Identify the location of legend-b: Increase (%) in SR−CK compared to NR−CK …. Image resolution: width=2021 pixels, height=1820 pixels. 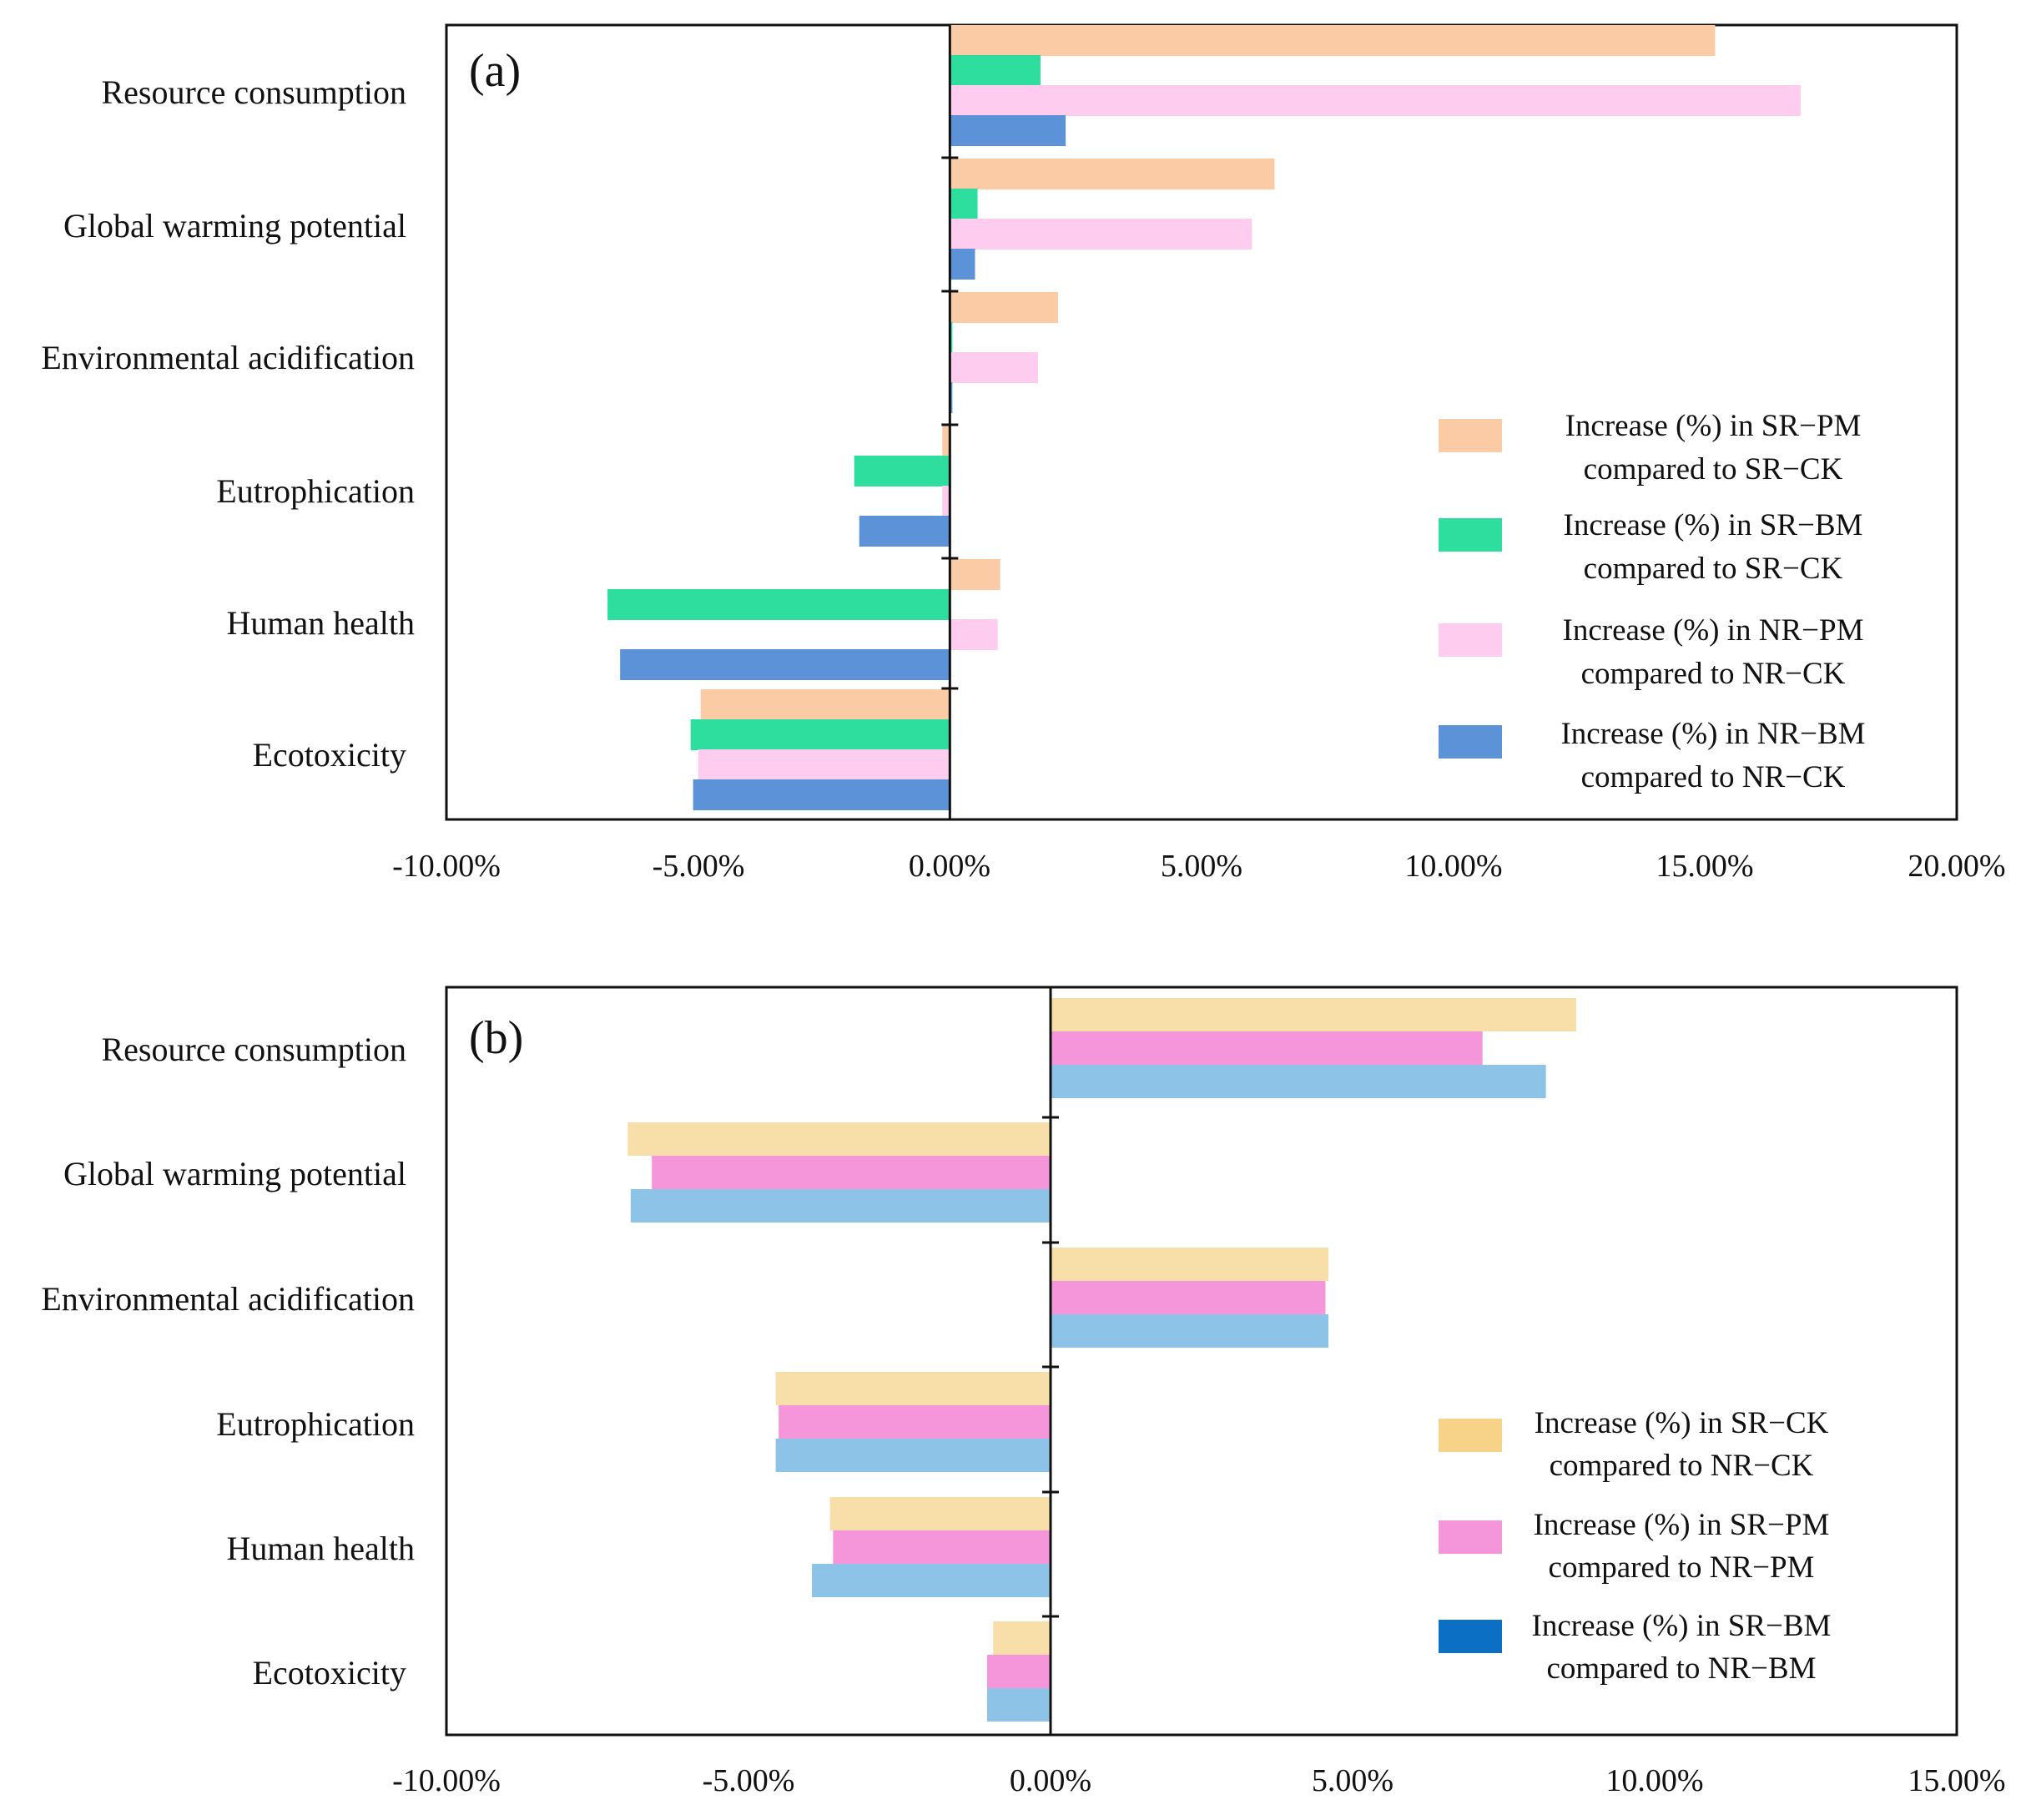
(1635, 1546).